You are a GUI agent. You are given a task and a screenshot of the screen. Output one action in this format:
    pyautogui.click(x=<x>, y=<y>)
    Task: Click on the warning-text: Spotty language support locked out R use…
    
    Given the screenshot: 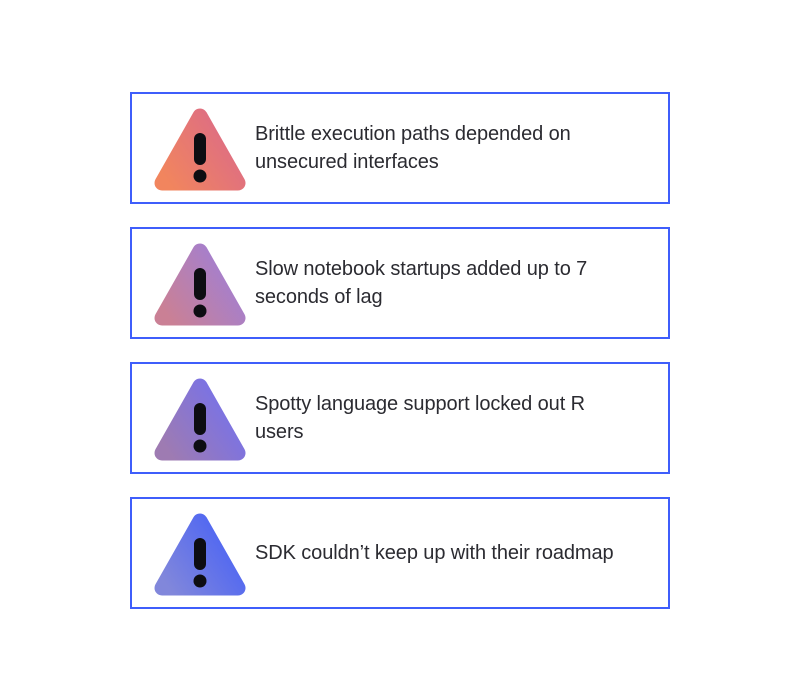 What is the action you would take?
    pyautogui.click(x=420, y=418)
    